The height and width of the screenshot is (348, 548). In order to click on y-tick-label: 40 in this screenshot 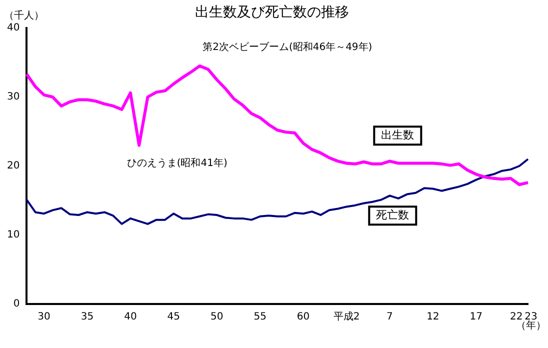, I will do `click(13, 28)`.